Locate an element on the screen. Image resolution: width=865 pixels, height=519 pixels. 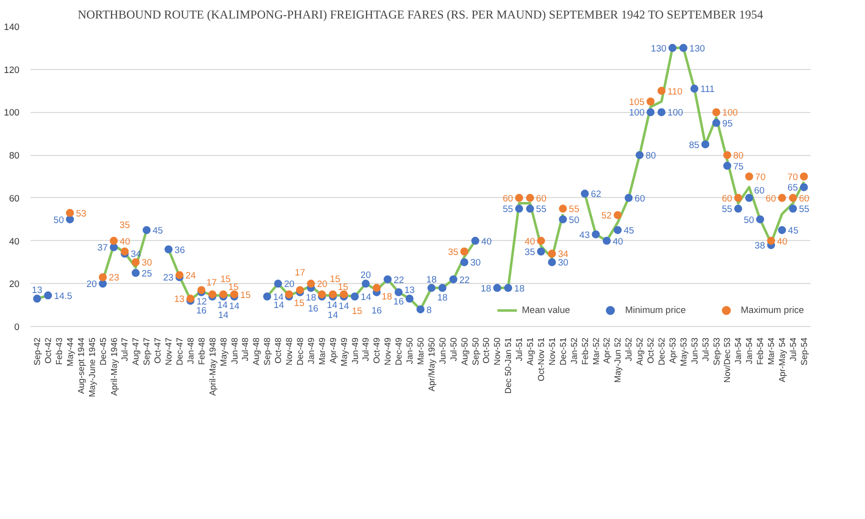
x-tick-label: Dec 50-Jan 51 is located at coordinates (508, 365).